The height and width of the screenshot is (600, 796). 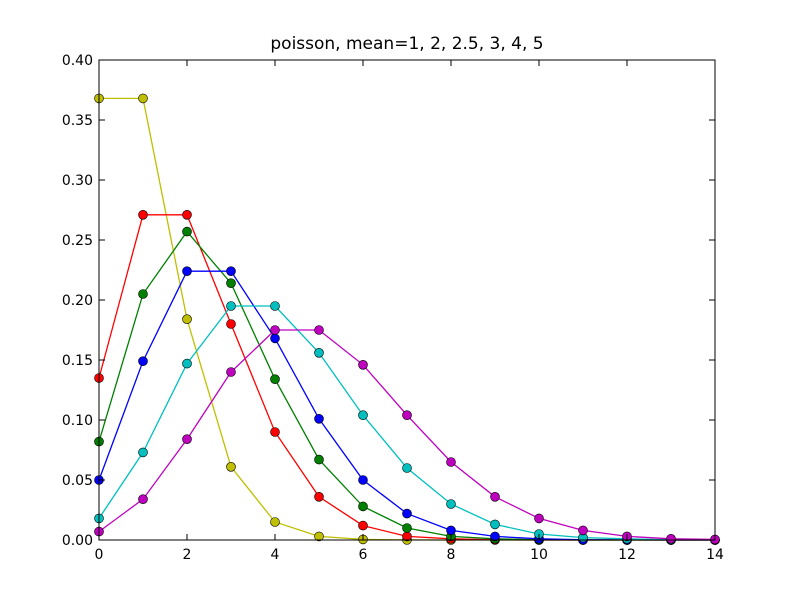 I want to click on y-tick-label: 0.30, so click(x=77, y=181).